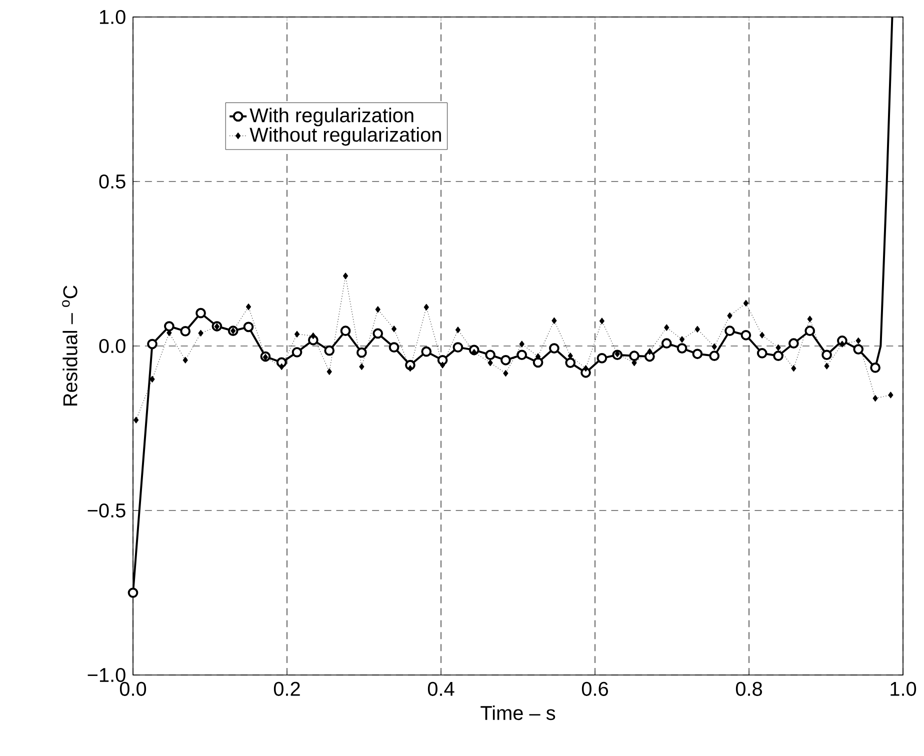 The height and width of the screenshot is (756, 924). I want to click on y-tick-label: 1.0, so click(113, 17).